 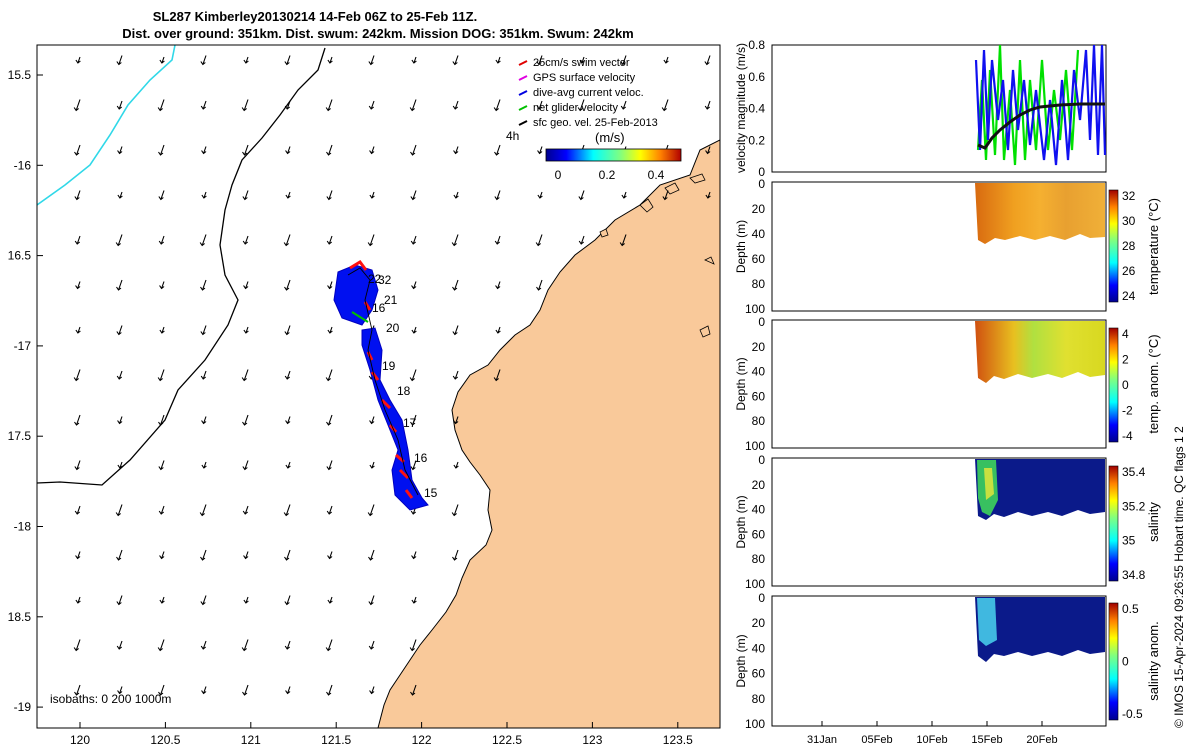 I want to click on isobaths-label: isobaths: 0 200 1000m, so click(x=110, y=699).